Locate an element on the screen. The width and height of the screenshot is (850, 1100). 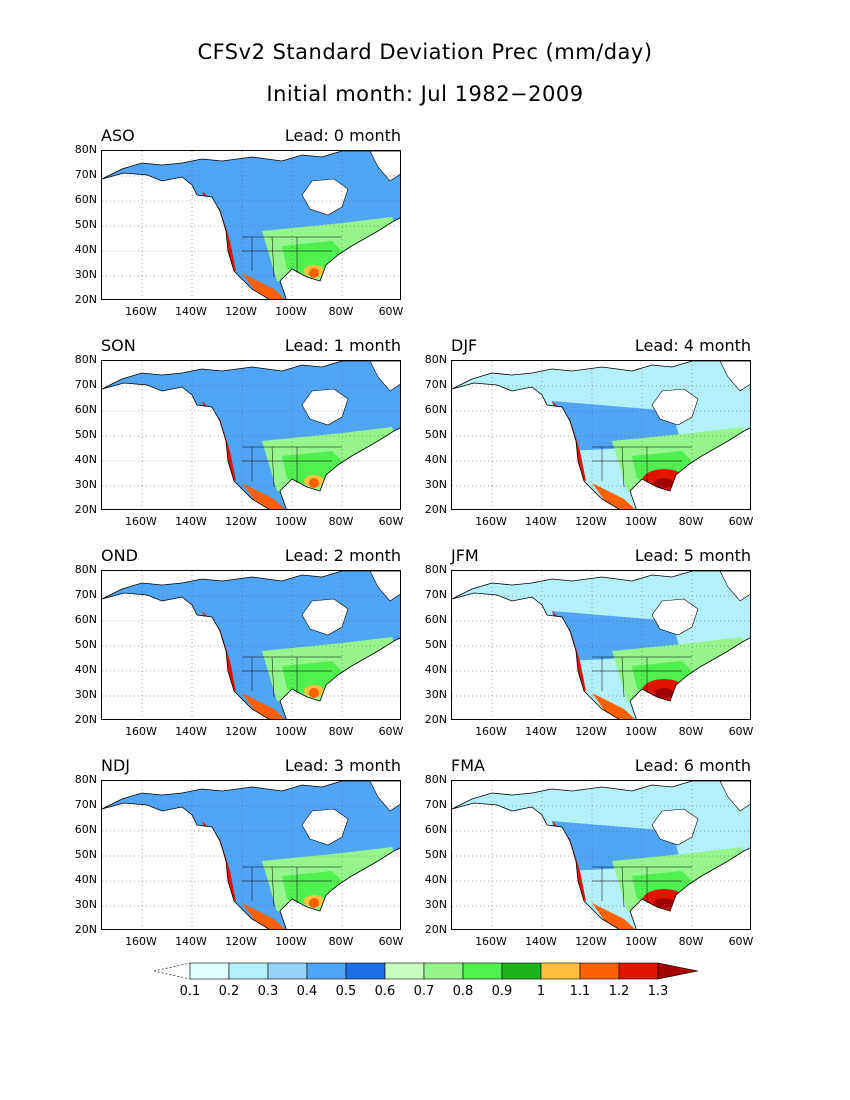
colorbar-tick-label: 0.5 is located at coordinates (346, 991).